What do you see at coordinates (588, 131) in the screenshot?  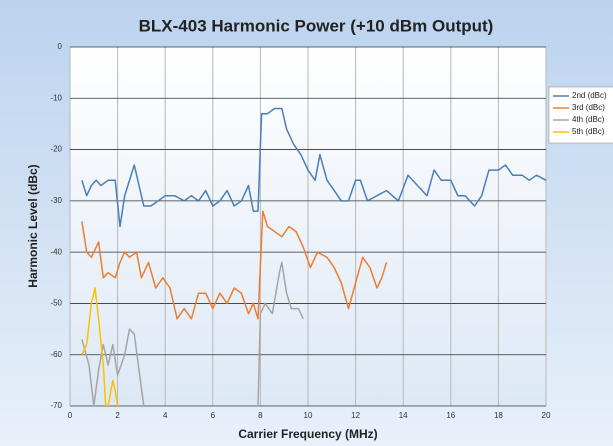 I see `legend-label: 5th (dBc)` at bounding box center [588, 131].